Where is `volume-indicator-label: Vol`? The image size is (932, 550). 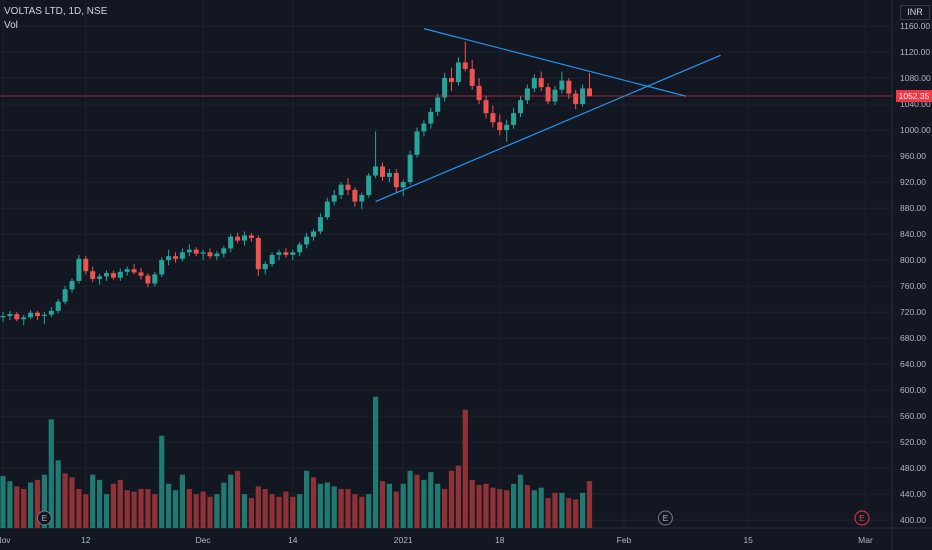 volume-indicator-label: Vol is located at coordinates (11, 25).